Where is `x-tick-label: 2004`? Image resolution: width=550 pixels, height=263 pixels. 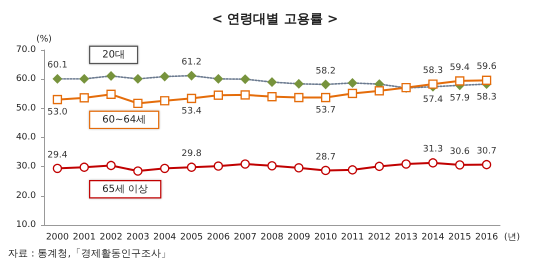
x-tick-label: 2004 is located at coordinates (164, 237).